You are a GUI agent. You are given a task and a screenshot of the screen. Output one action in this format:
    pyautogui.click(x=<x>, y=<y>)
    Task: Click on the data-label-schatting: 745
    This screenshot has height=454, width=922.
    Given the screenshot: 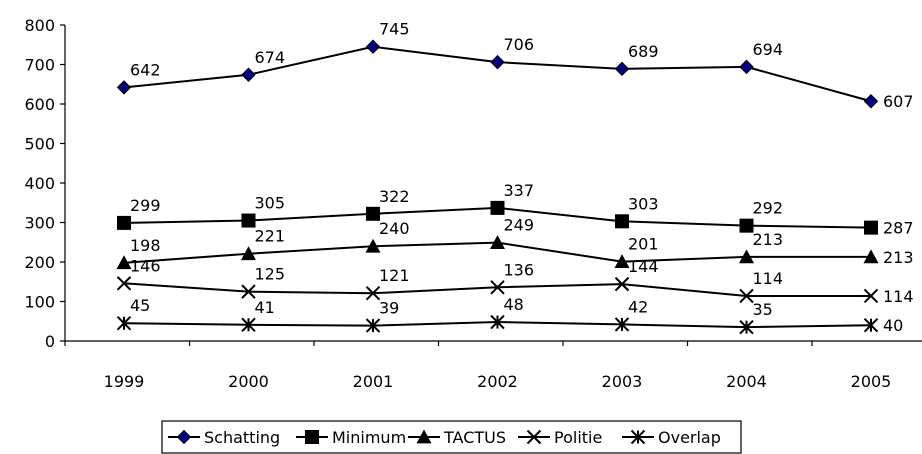 What is the action you would take?
    pyautogui.click(x=394, y=29)
    